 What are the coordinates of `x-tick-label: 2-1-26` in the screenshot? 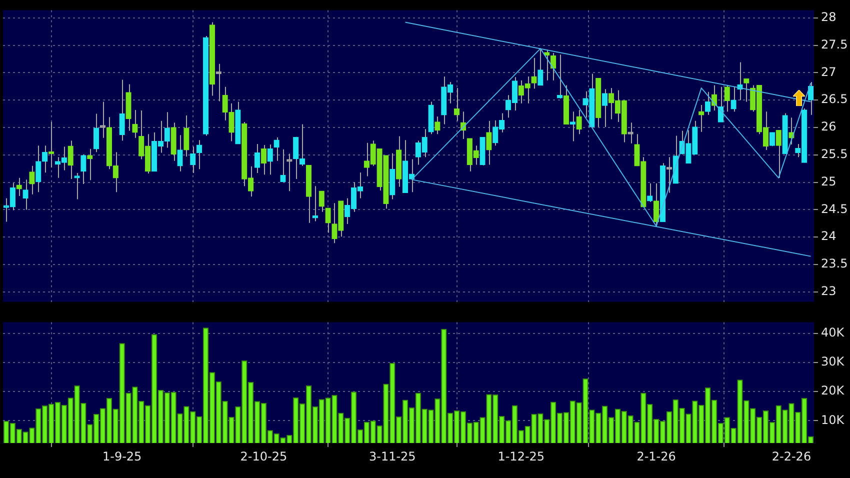 It's located at (656, 456).